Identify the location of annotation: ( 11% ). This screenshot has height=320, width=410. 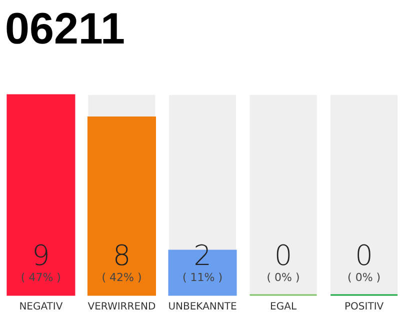
(202, 277).